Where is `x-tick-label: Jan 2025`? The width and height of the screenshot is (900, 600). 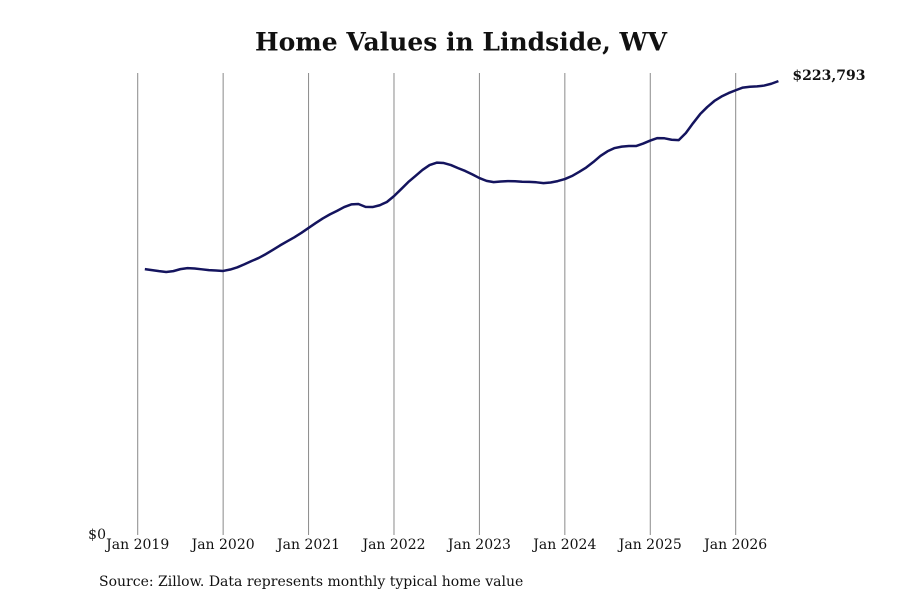 x-tick-label: Jan 2025 is located at coordinates (649, 545).